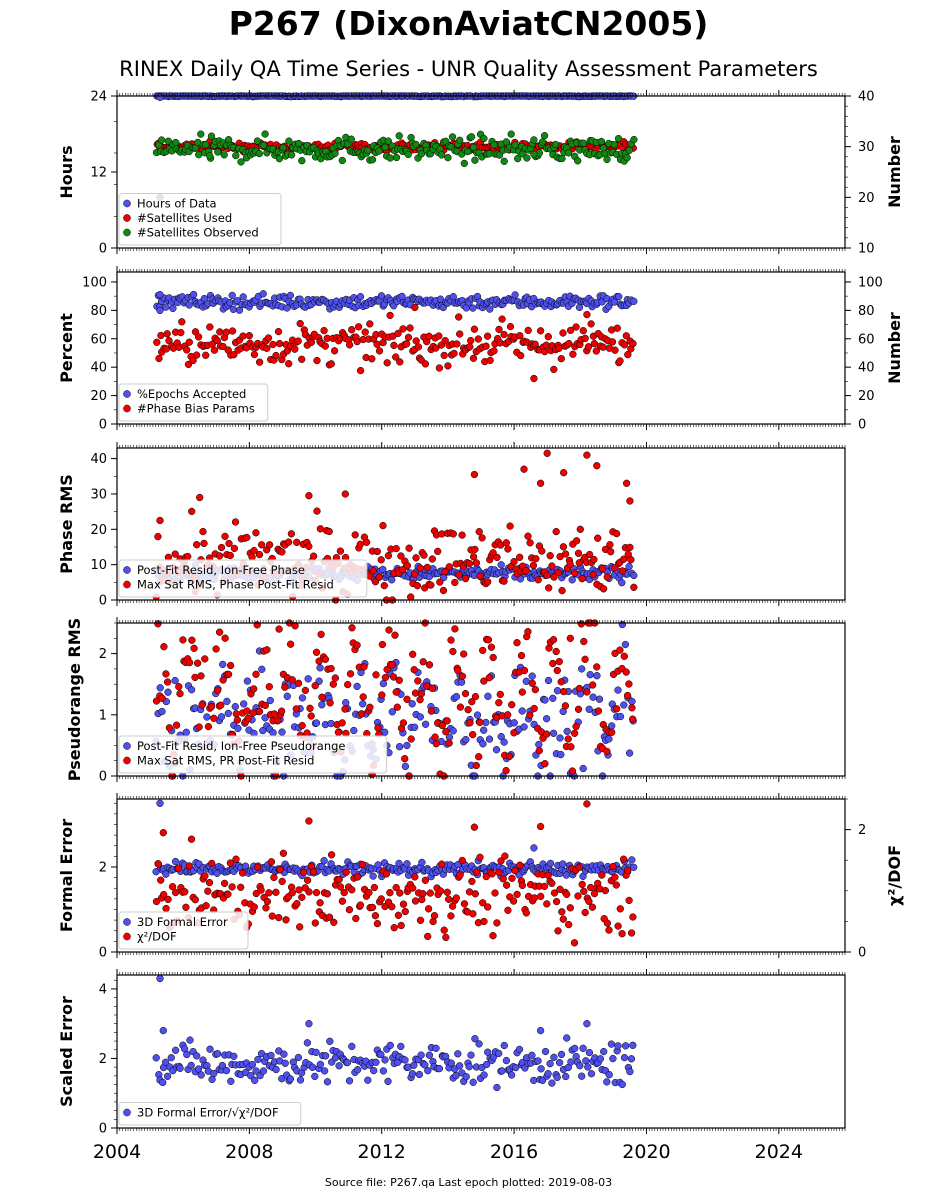  Describe the element at coordinates (894, 348) in the screenshot. I see `y2-axis-label: Number` at that location.